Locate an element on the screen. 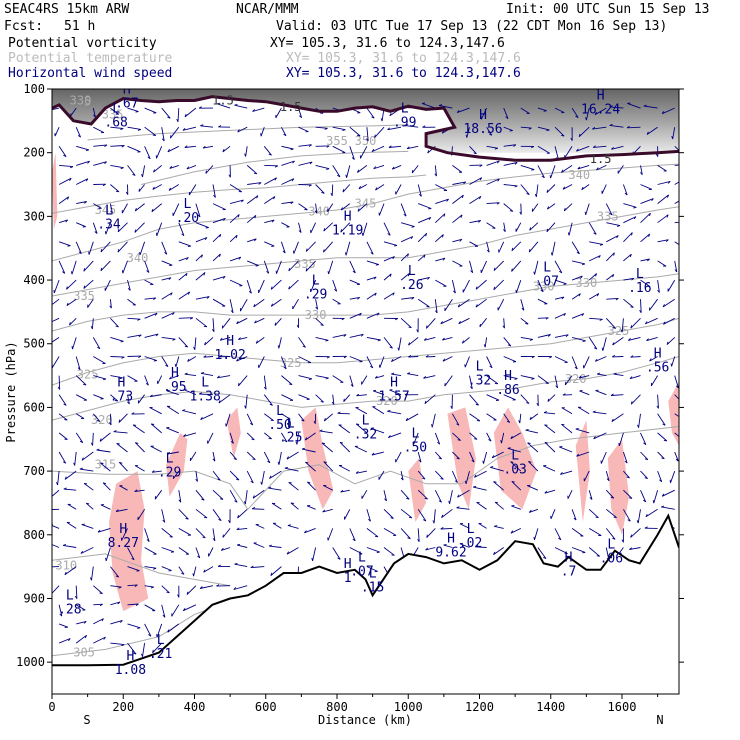 The image size is (740, 740). hl-marker-high: H is located at coordinates (122, 382).